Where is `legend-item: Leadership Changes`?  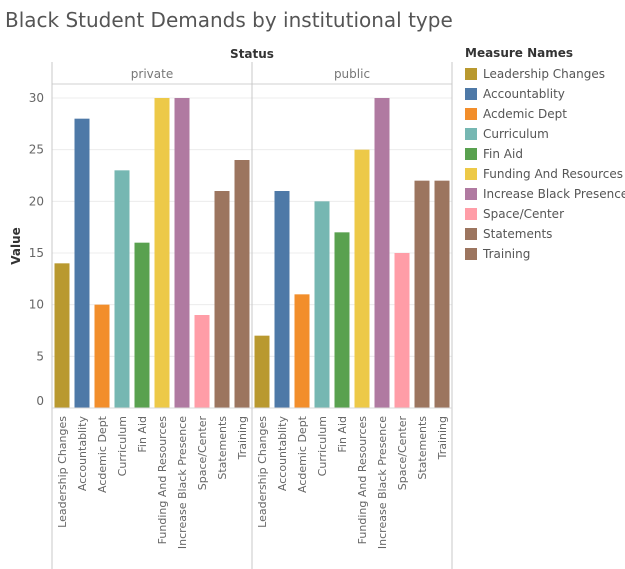
legend-item: Leadership Changes is located at coordinates (545, 74).